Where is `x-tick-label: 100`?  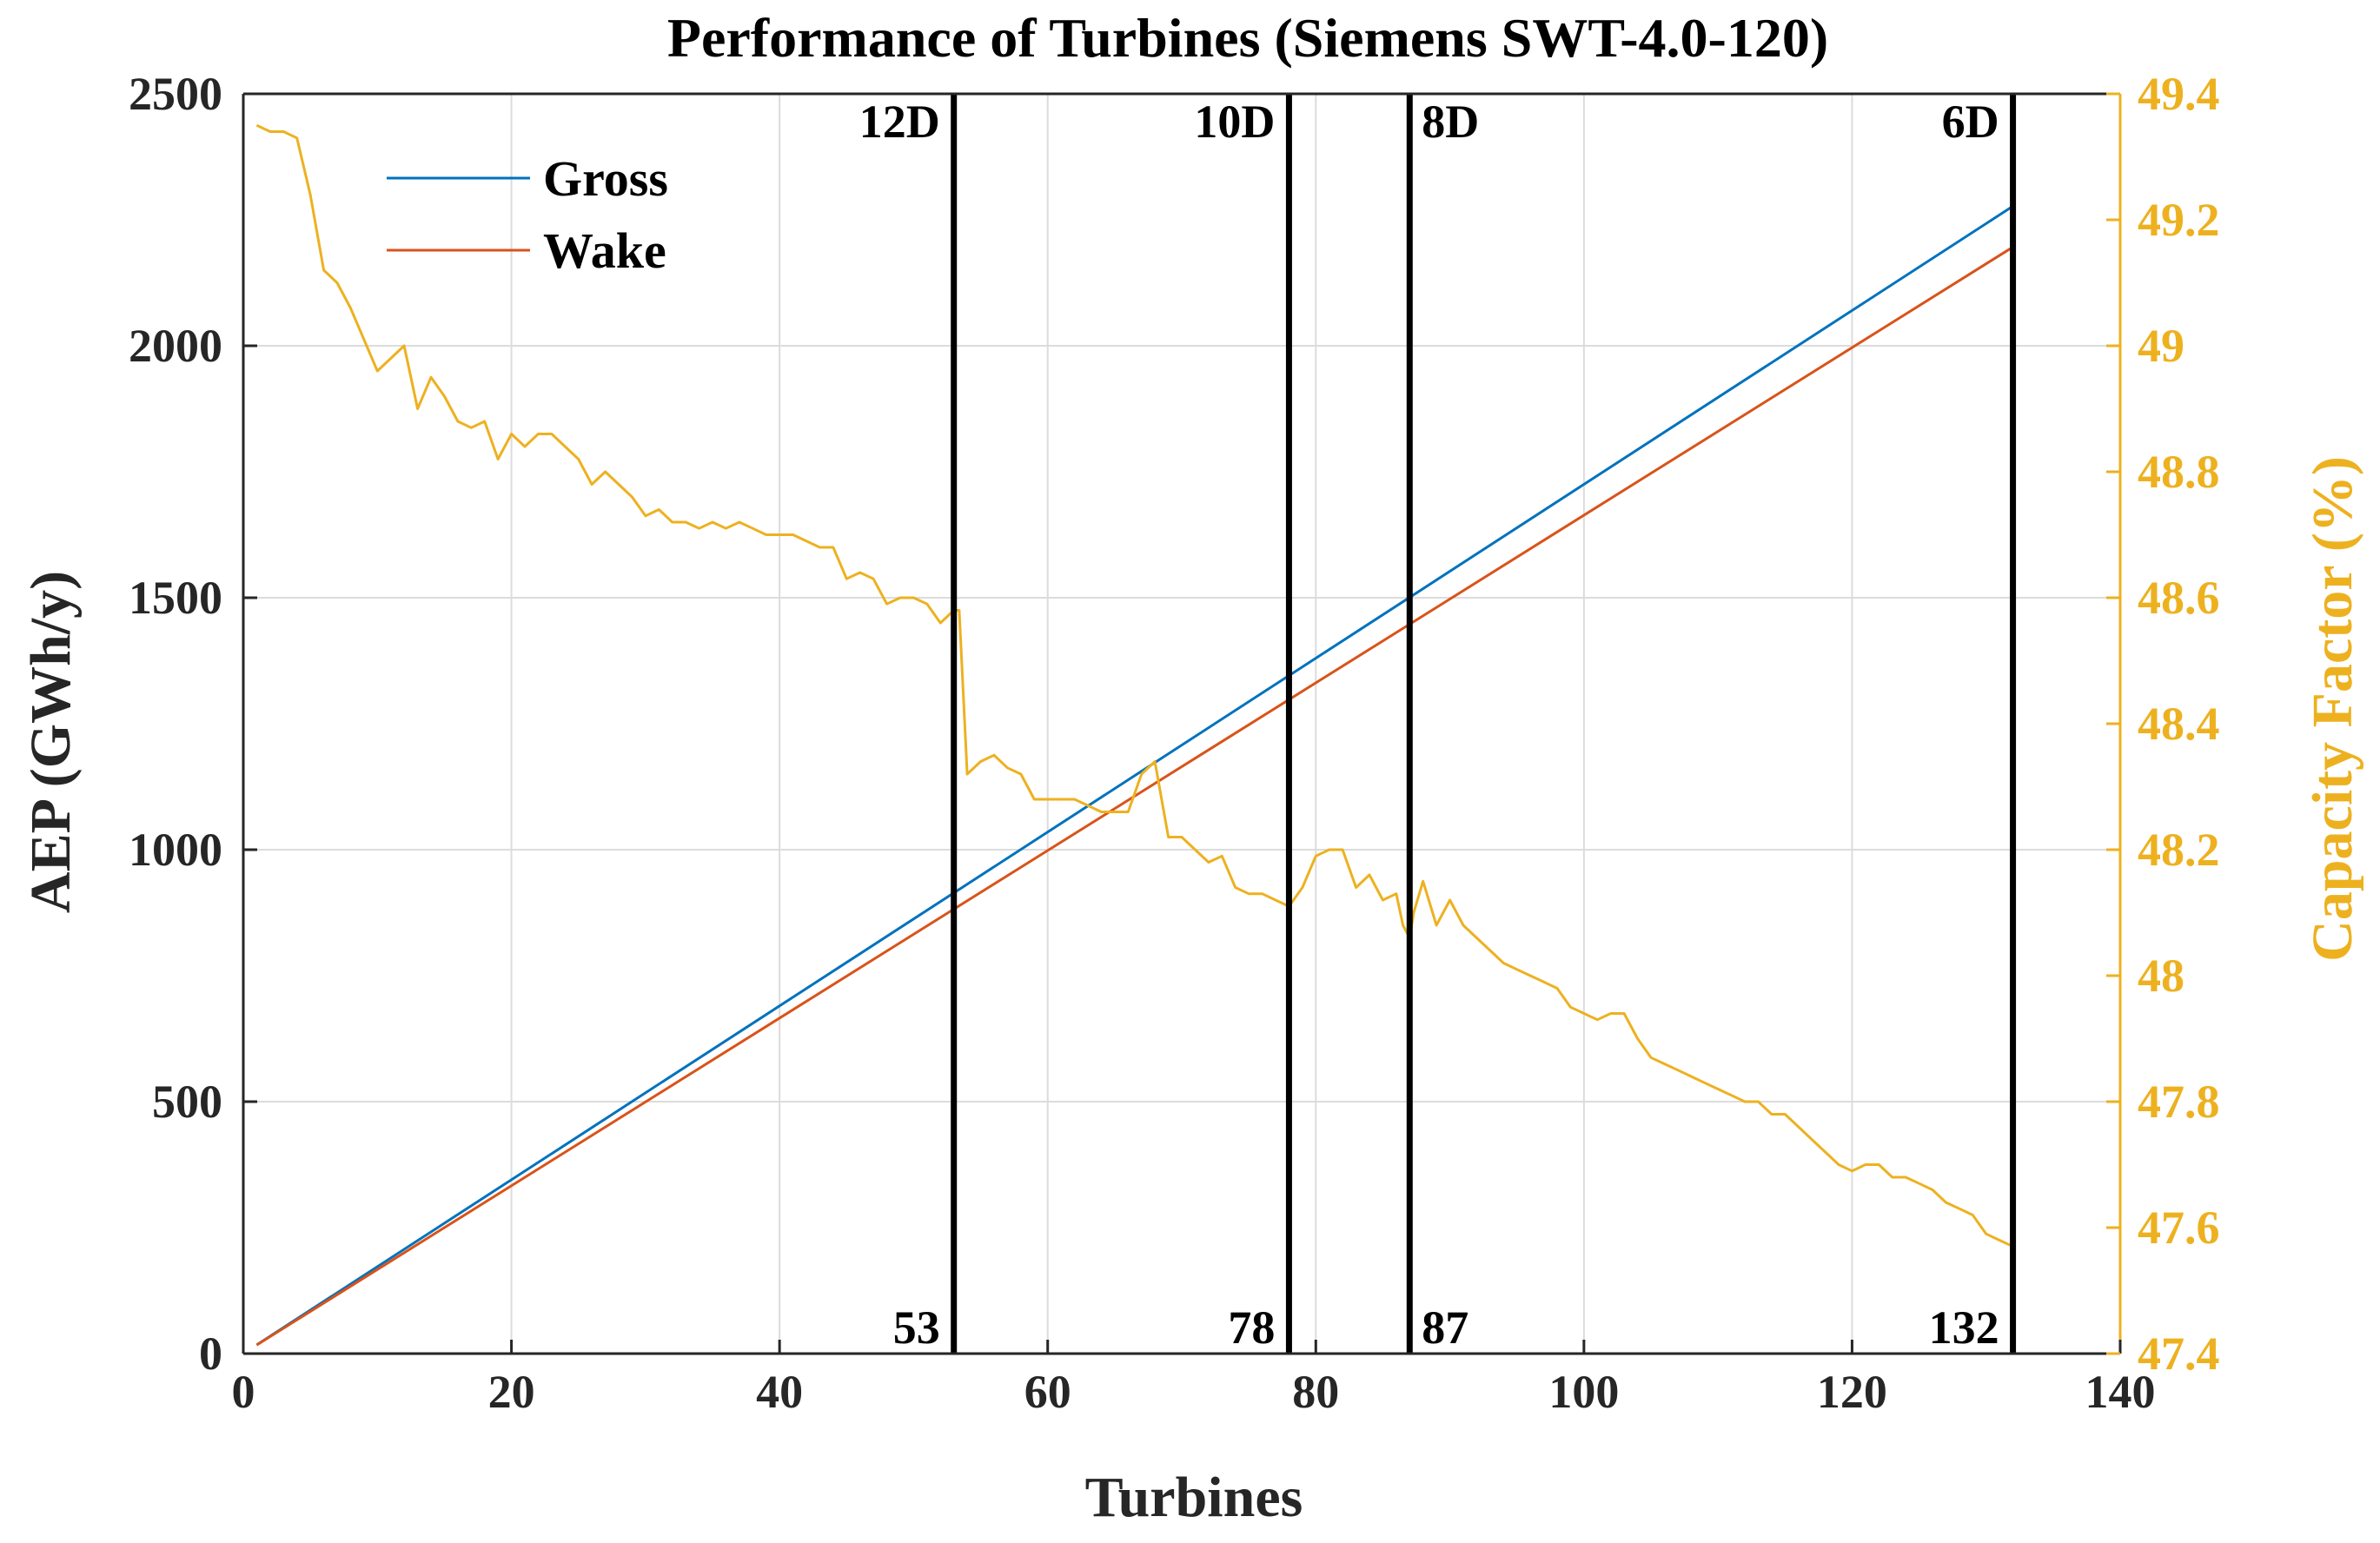 x-tick-label: 100 is located at coordinates (1583, 1392).